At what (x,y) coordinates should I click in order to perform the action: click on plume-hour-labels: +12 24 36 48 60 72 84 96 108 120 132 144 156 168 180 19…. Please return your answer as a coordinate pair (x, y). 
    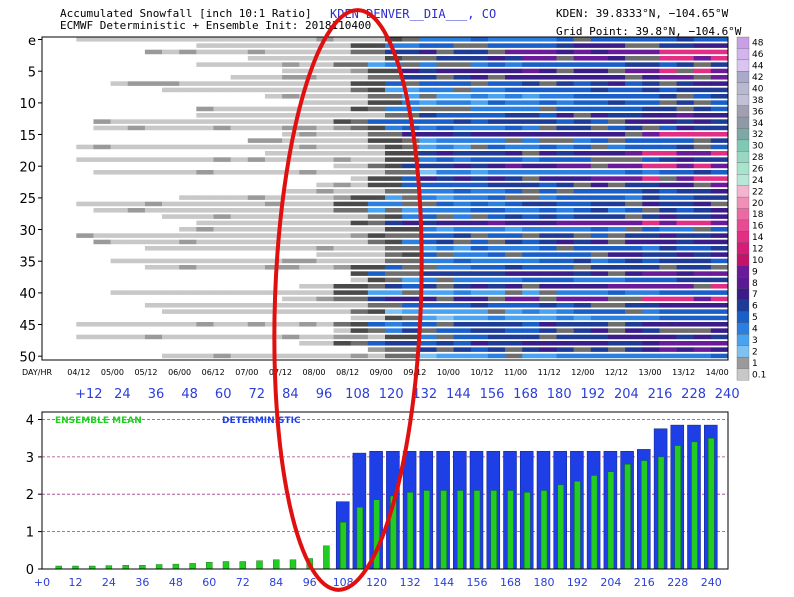
    Looking at the image, I should click on (407, 394).